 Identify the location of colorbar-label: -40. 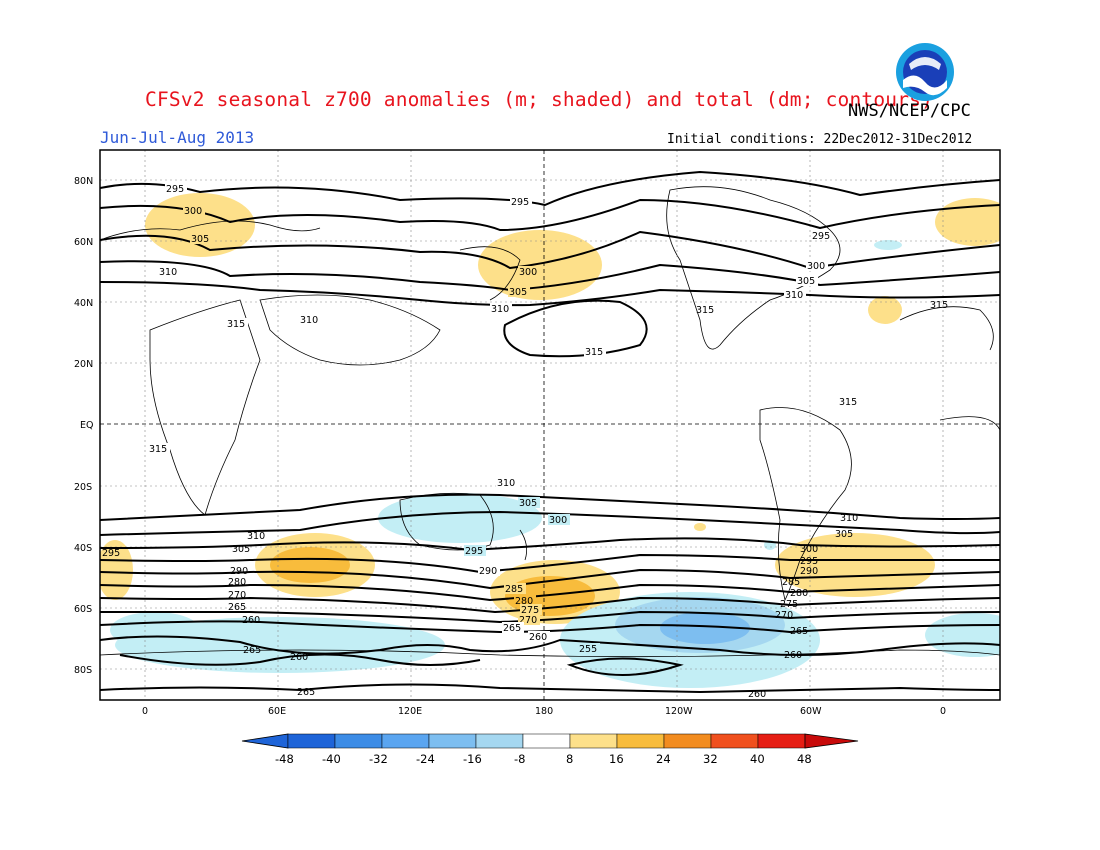
(331, 759).